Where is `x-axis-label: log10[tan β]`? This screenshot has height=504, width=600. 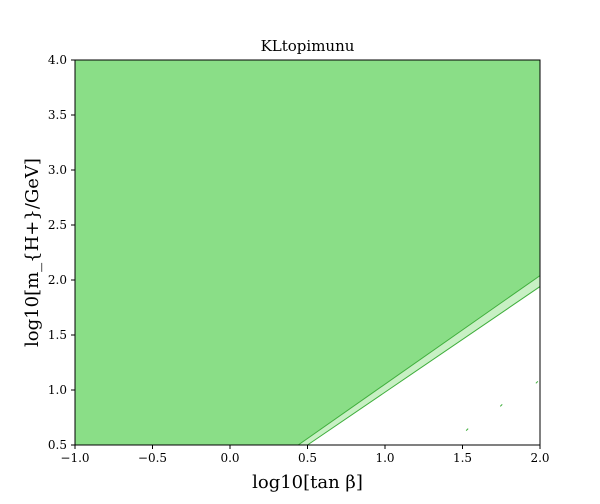
x-axis-label: log10[tan β] is located at coordinates (307, 482).